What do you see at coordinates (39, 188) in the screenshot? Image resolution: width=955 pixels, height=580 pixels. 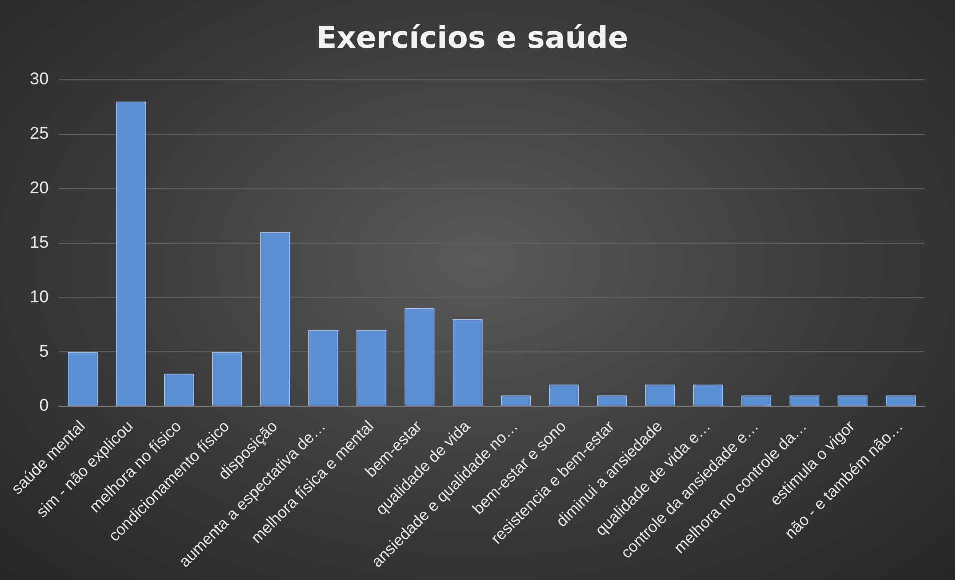 I see `y-tick-label: 20` at bounding box center [39, 188].